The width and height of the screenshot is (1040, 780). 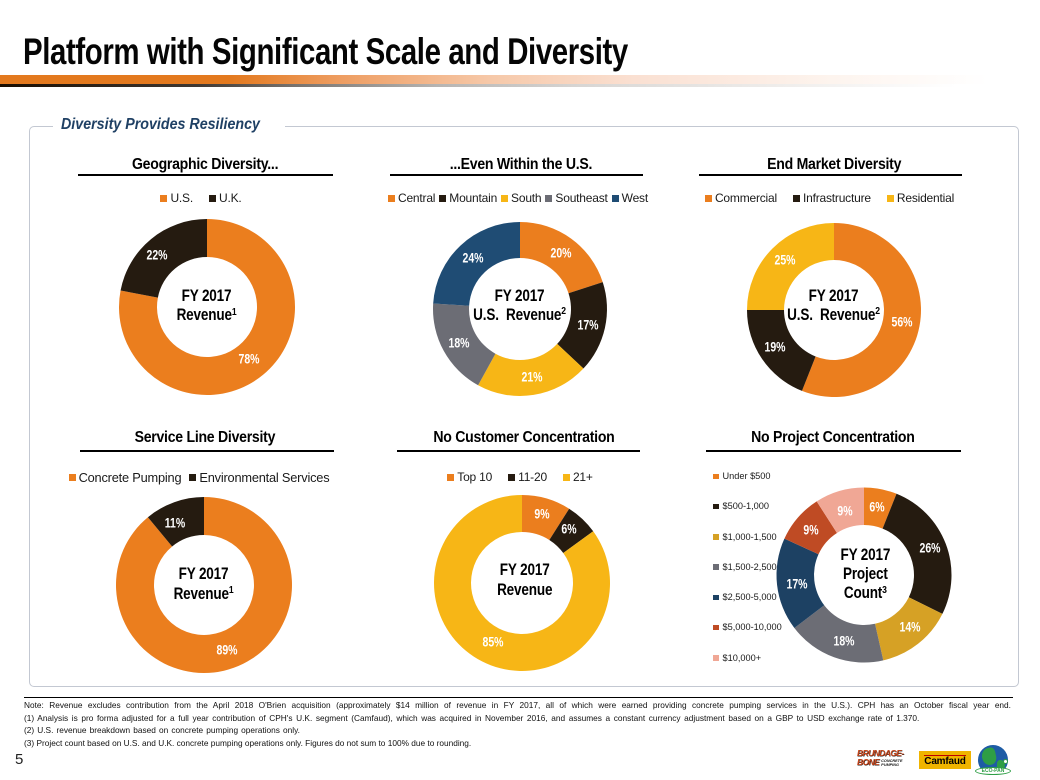 What do you see at coordinates (929, 548) in the screenshot?
I see `svg-text: 26%` at bounding box center [929, 548].